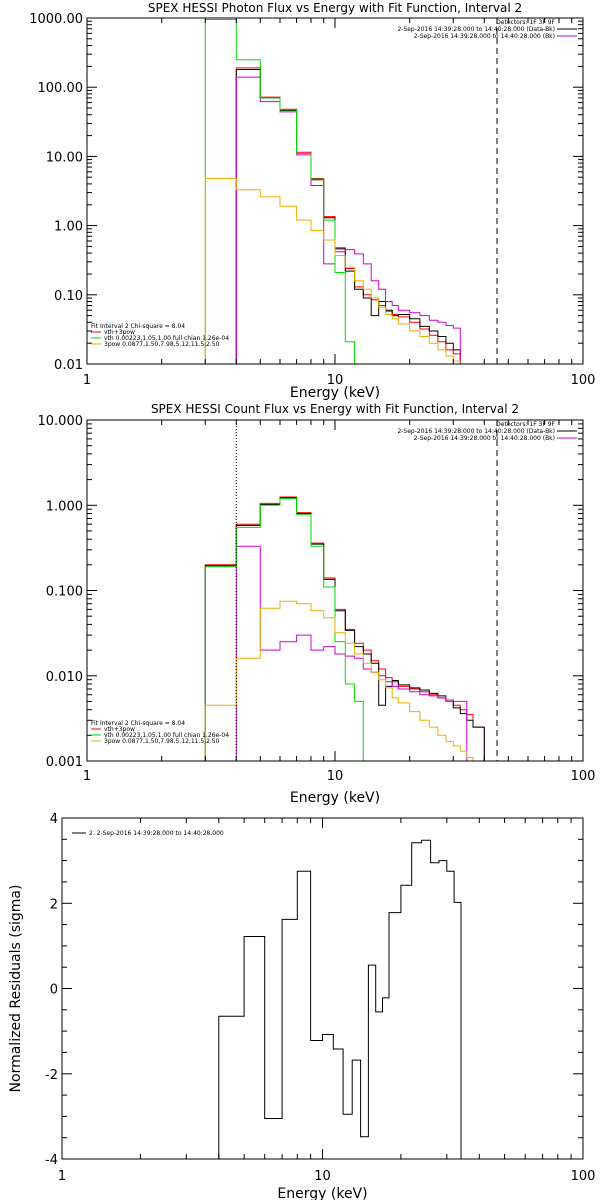  I want to click on y-tick-label: 10.000, so click(61, 421).